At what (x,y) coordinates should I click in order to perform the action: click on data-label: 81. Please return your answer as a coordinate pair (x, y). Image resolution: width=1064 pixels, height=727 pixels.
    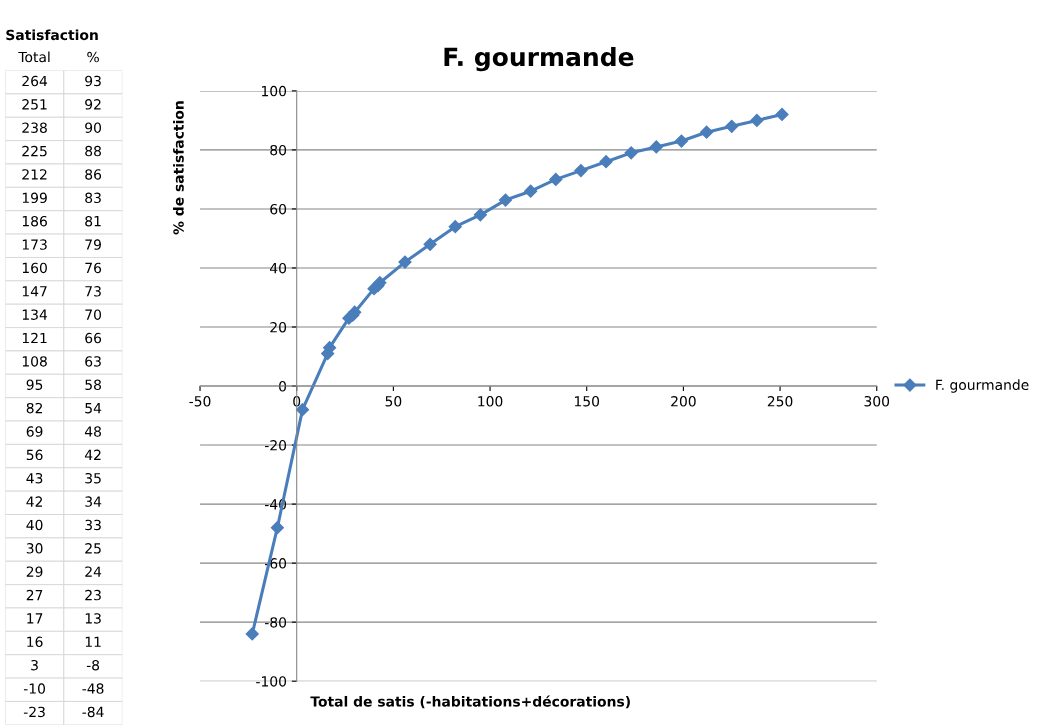
    Looking at the image, I should click on (93, 221).